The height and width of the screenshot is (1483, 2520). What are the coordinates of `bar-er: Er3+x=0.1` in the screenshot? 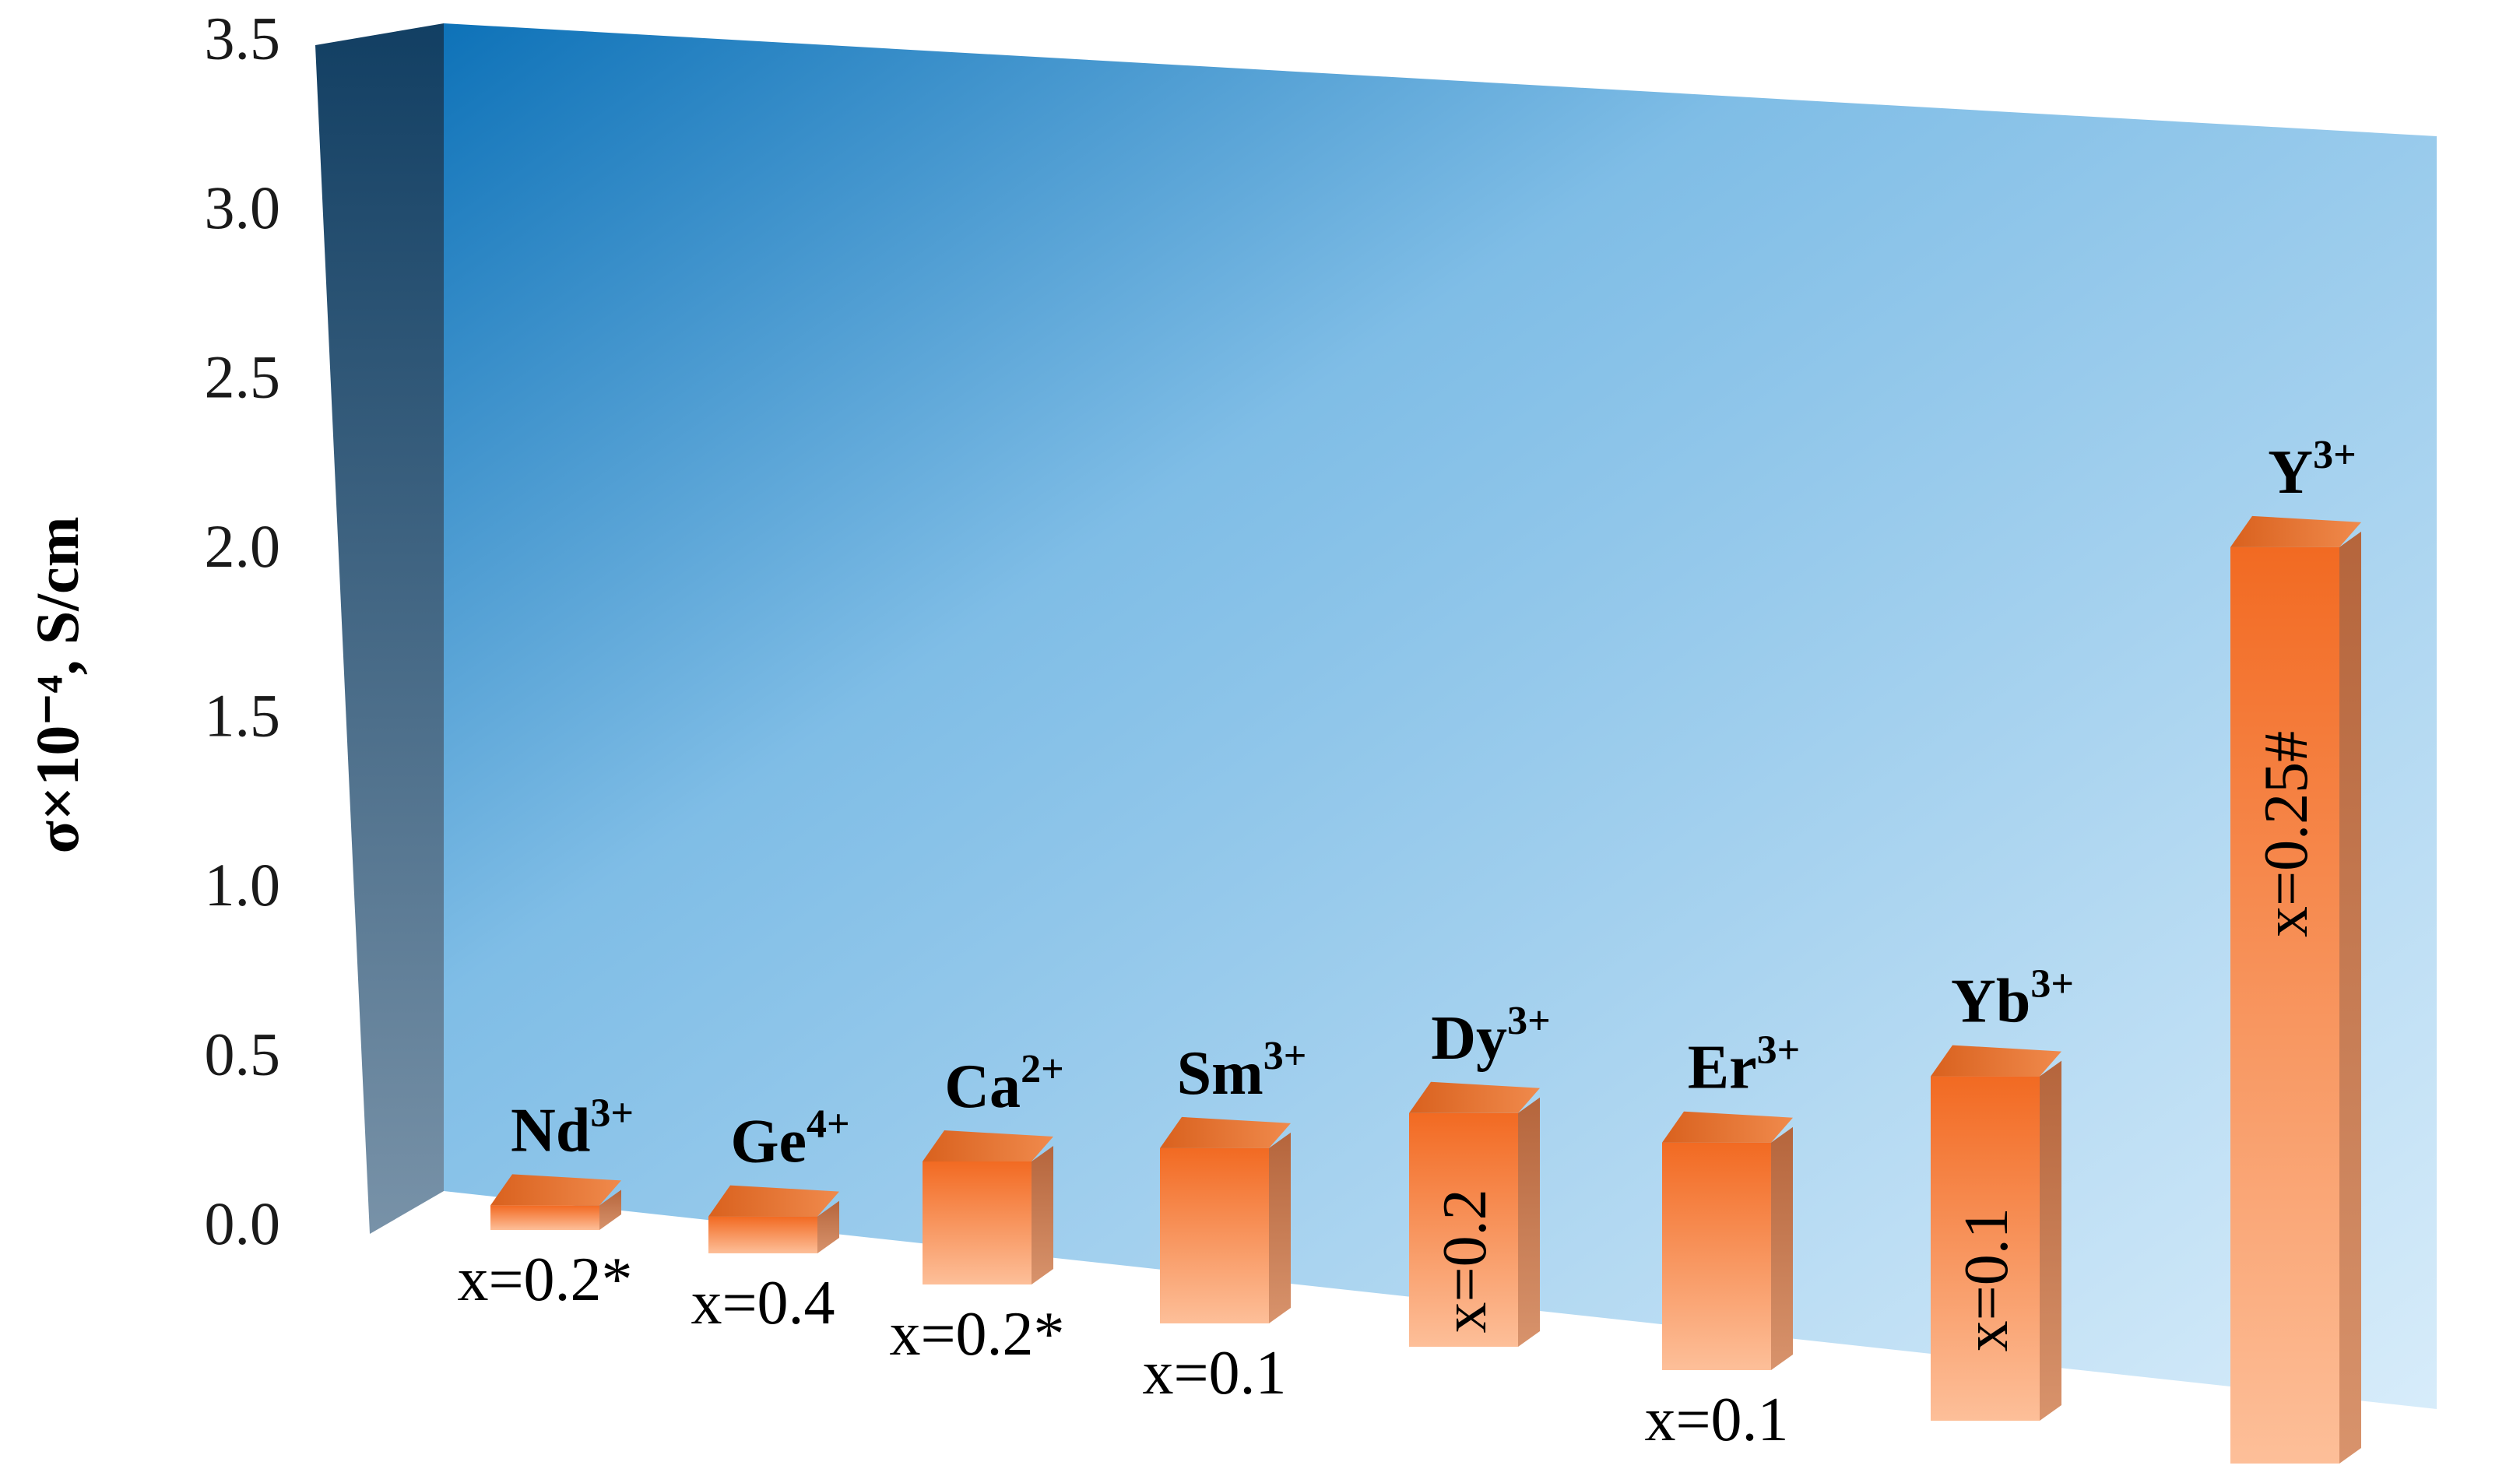 It's located at (1722, 1241).